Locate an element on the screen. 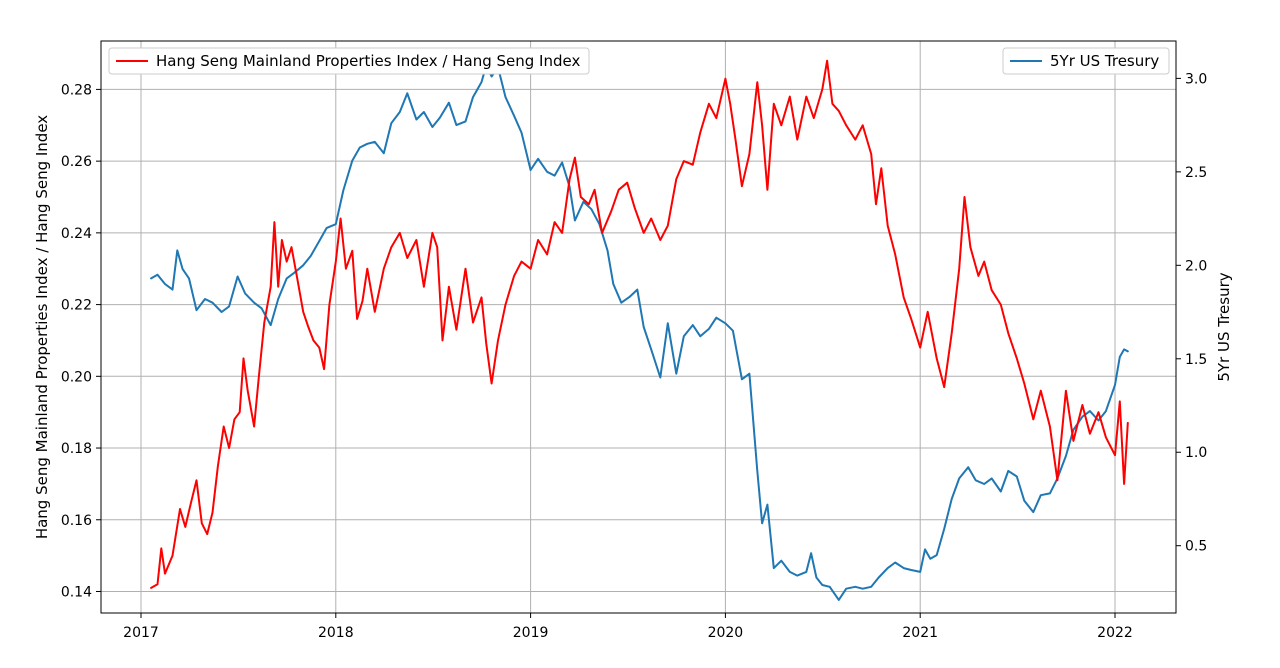 The image size is (1280, 668). legend-right-box is located at coordinates (1086, 61).